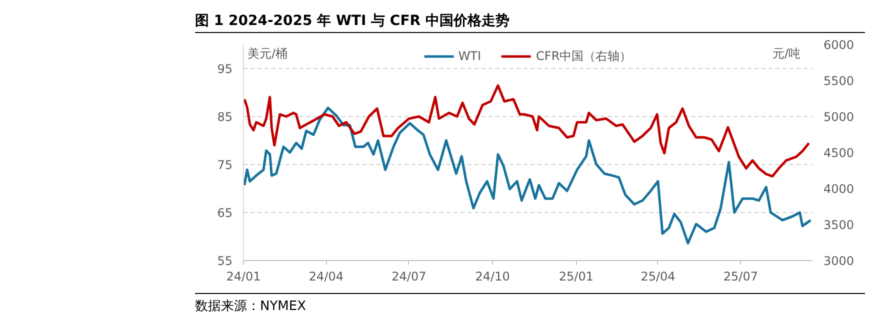 The image size is (872, 321). Describe the element at coordinates (584, 56) in the screenshot. I see `legend-label: CFR中国（右轴）` at that location.